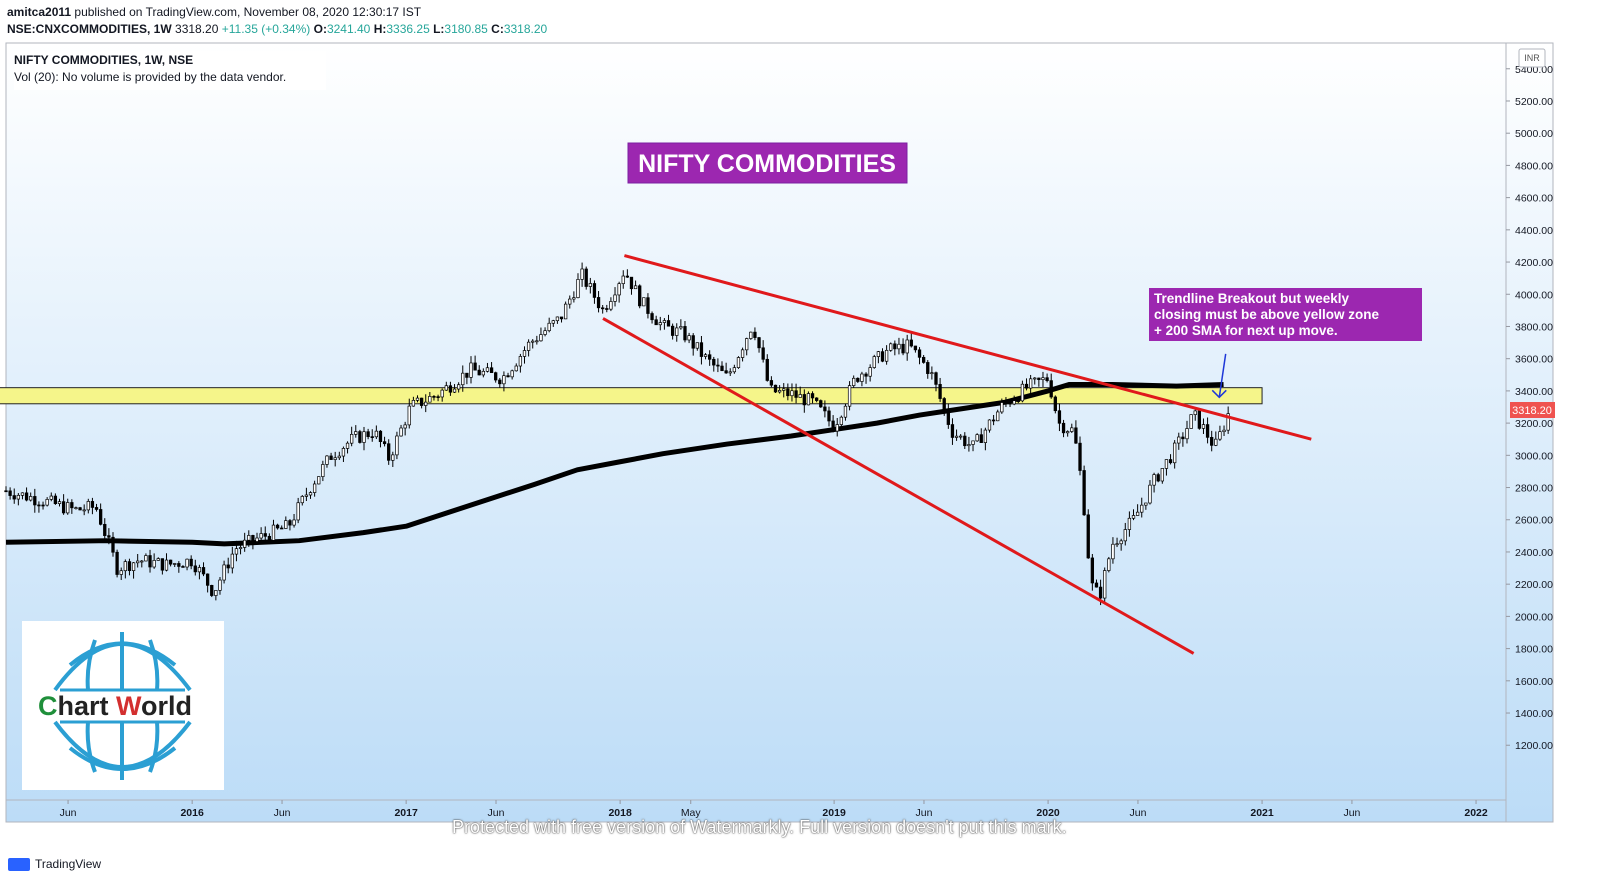  What do you see at coordinates (1534, 166) in the screenshot?
I see `y-tick-label: 4800.00` at bounding box center [1534, 166].